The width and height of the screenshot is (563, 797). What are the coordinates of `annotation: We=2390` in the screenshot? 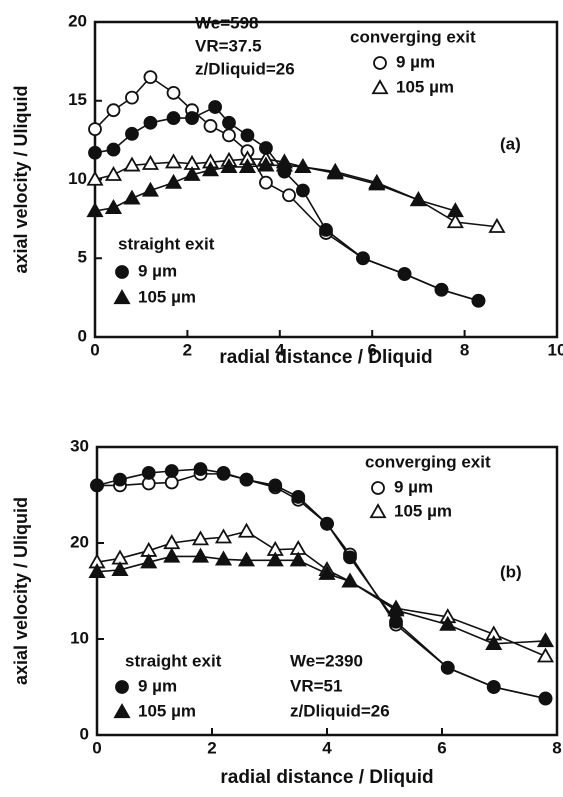 It's located at (326, 660).